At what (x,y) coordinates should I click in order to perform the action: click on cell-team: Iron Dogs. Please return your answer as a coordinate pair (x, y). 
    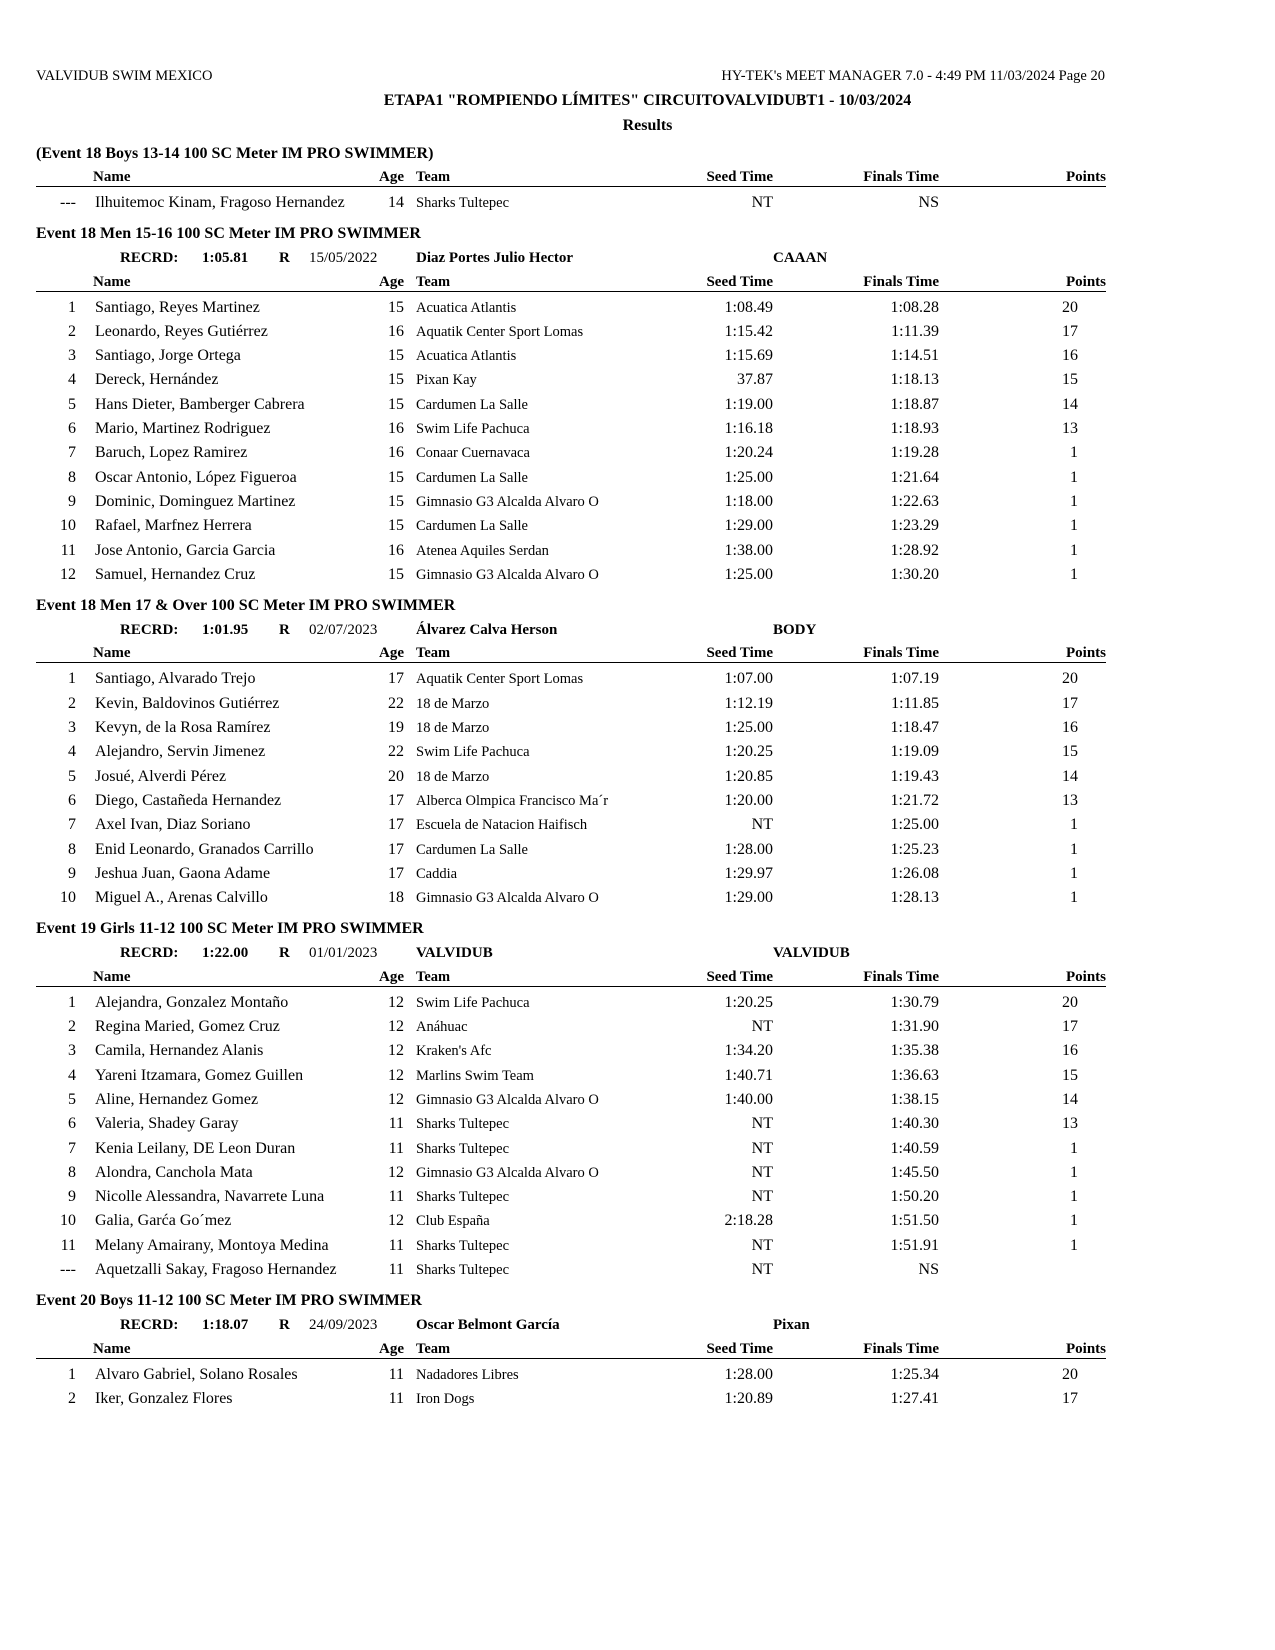
    Looking at the image, I should click on (445, 1398).